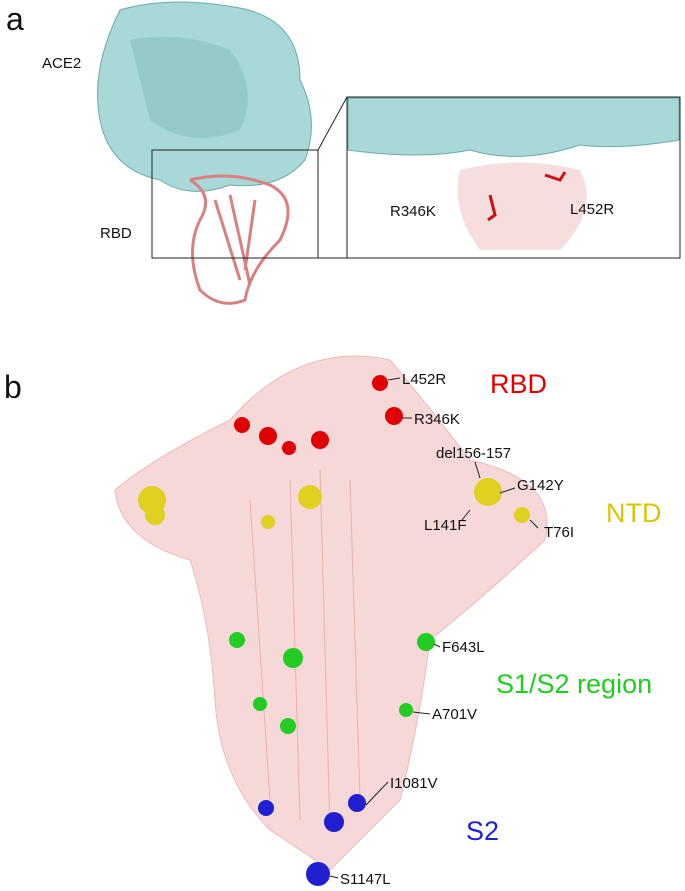 This screenshot has height=891, width=685. Describe the element at coordinates (454, 714) in the screenshot. I see `mutation-label: A701V` at that location.